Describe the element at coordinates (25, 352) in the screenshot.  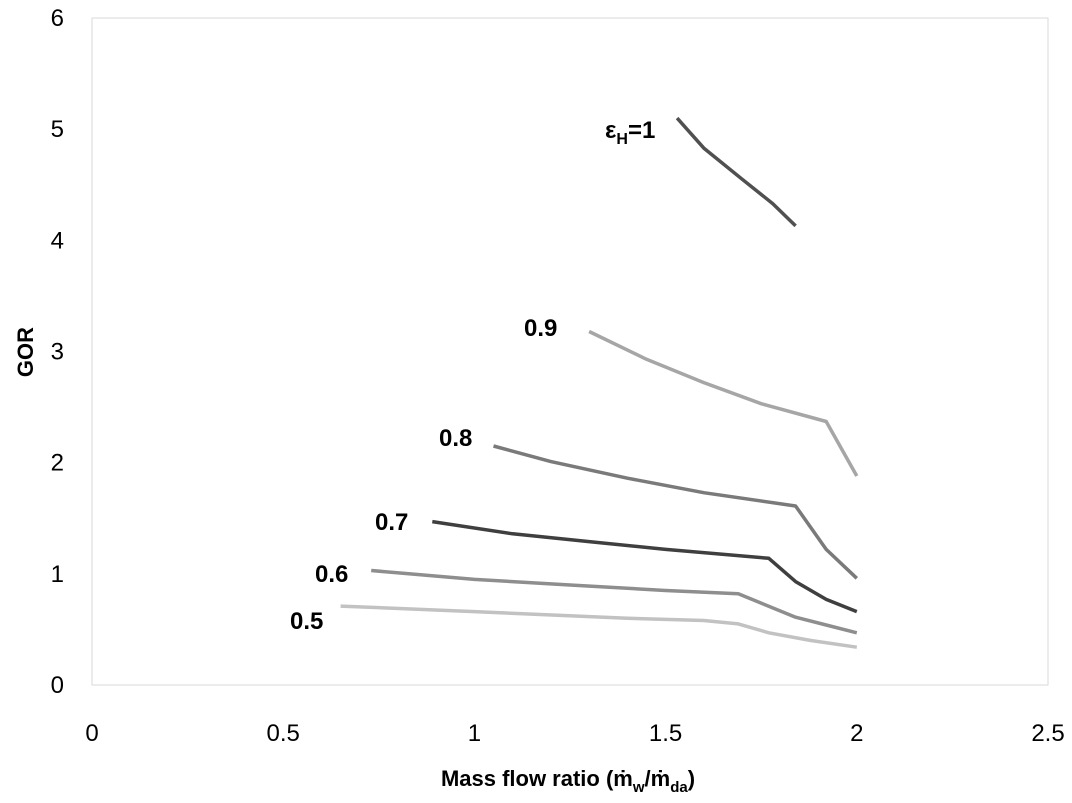
I see `y-axis-title: GOR` at that location.